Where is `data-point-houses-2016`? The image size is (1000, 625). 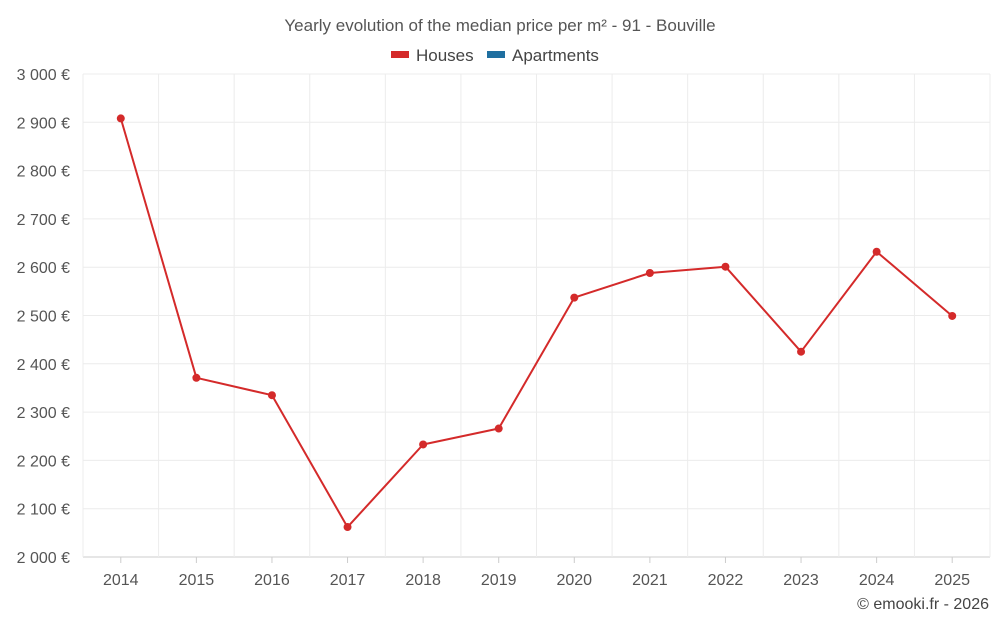 data-point-houses-2016 is located at coordinates (271, 395).